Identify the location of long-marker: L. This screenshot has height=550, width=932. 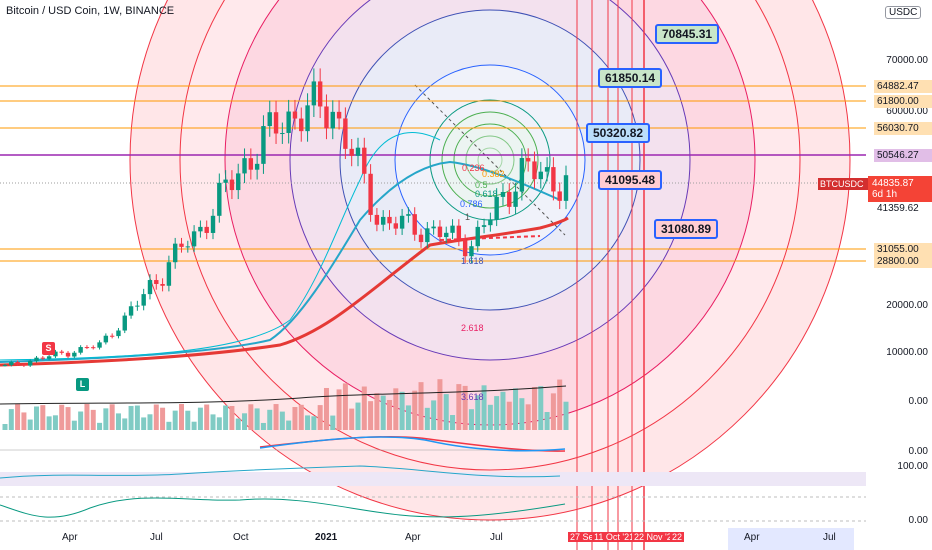
(82, 384).